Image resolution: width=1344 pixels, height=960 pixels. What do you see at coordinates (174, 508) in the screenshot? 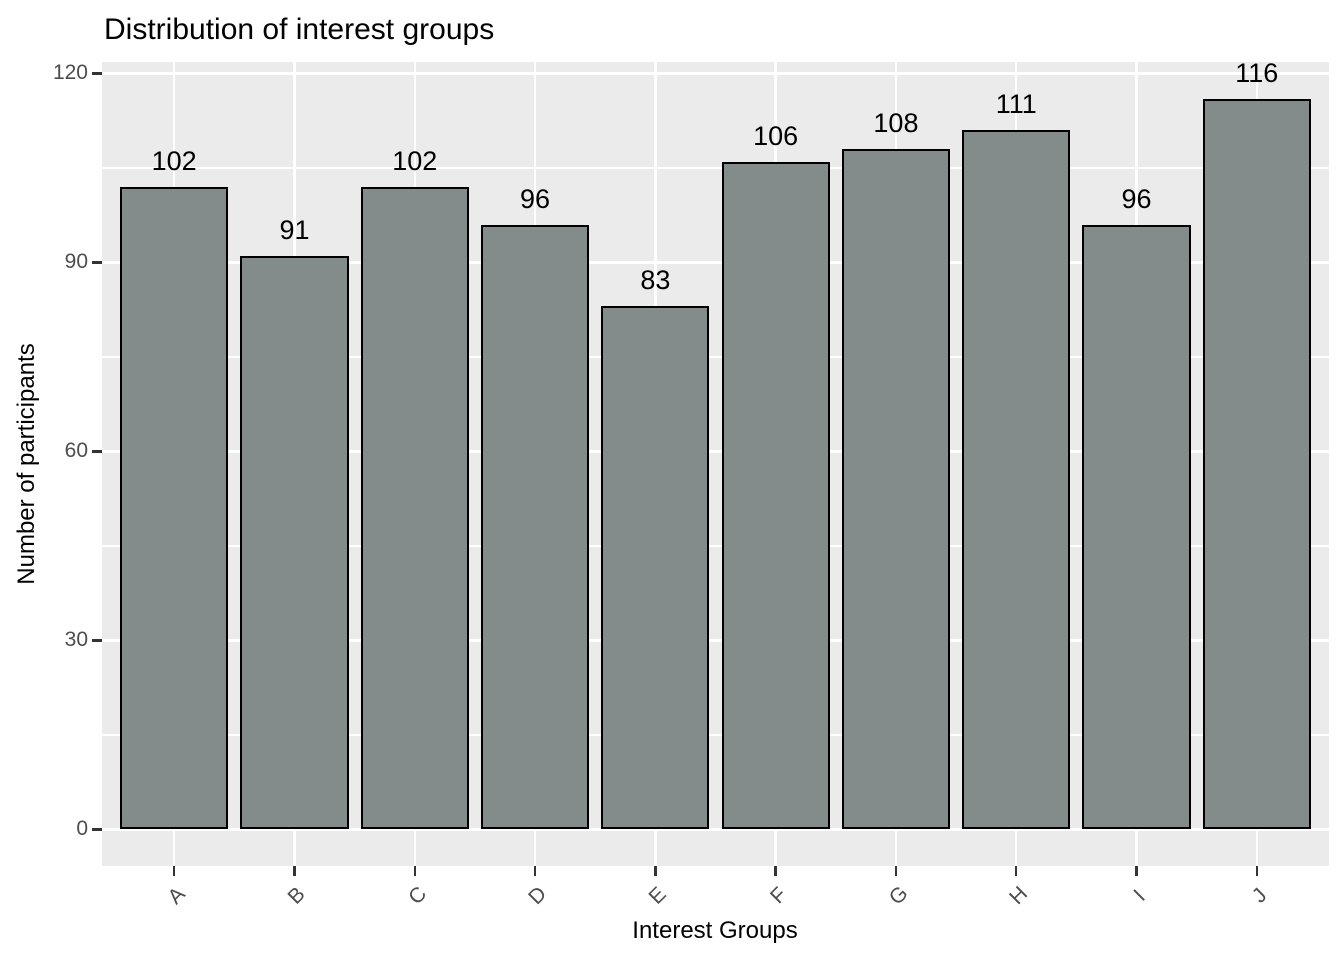
I see `bar-A` at bounding box center [174, 508].